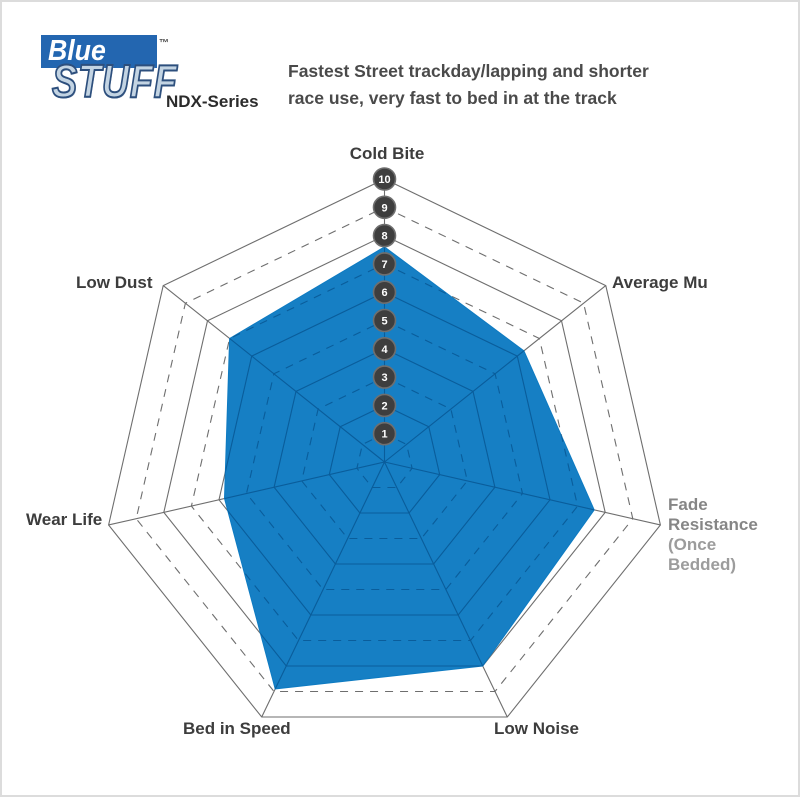 This screenshot has width=800, height=797. I want to click on logo-stuff-text: STUFF, so click(114, 81).